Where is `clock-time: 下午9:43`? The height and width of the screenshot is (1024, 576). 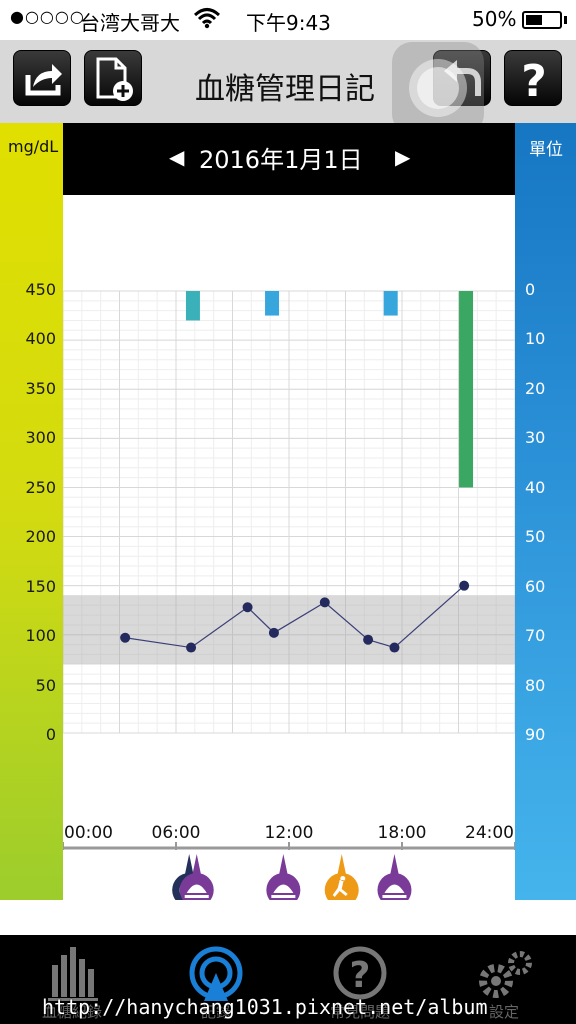
clock-time: 下午9:43 is located at coordinates (288, 23).